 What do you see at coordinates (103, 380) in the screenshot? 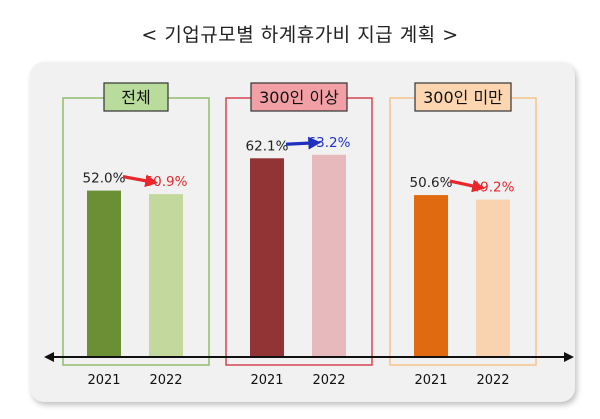
I see `x-tick-0-0: 2021` at bounding box center [103, 380].